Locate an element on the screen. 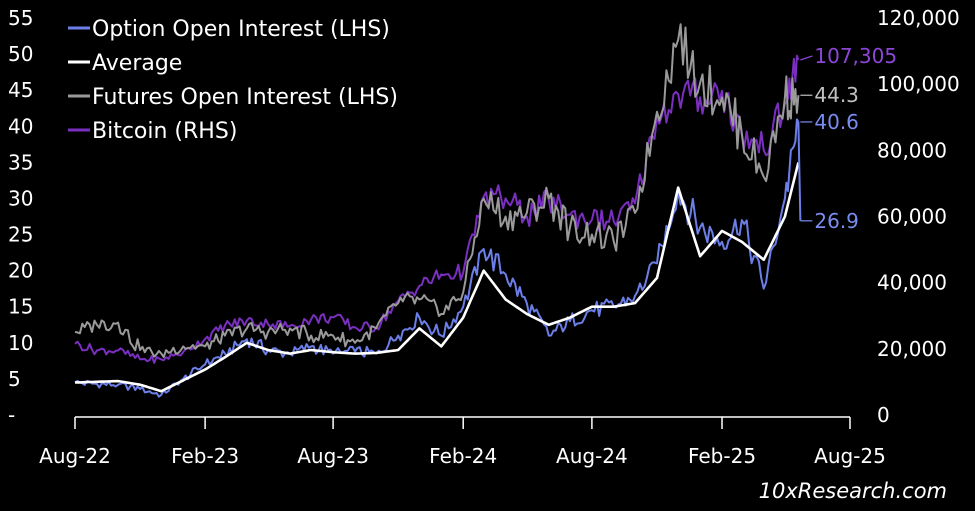  x-tick-label: Feb-25 is located at coordinates (722, 456).